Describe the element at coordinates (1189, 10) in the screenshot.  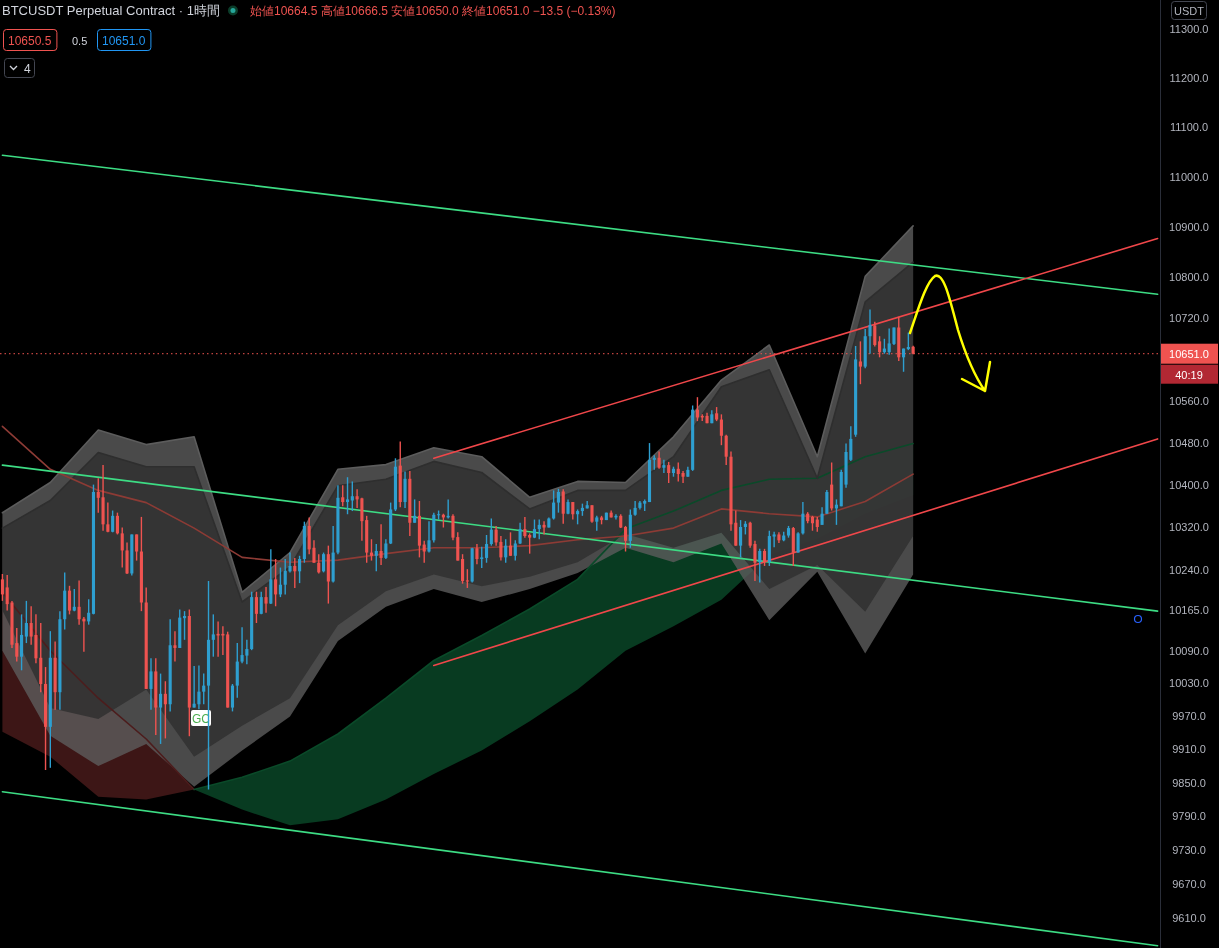
I see `y-axis-title: USDT` at that location.